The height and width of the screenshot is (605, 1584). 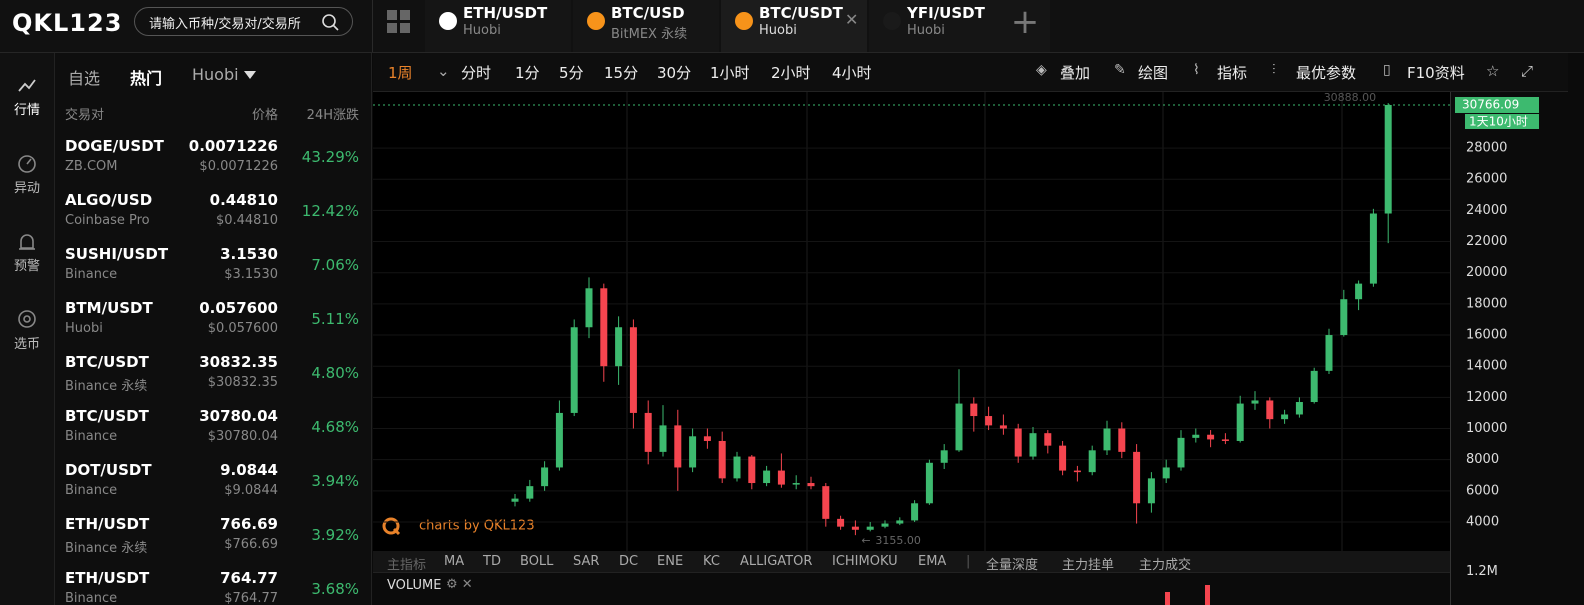 What do you see at coordinates (67, 23) in the screenshot?
I see `logo: QKL123` at bounding box center [67, 23].